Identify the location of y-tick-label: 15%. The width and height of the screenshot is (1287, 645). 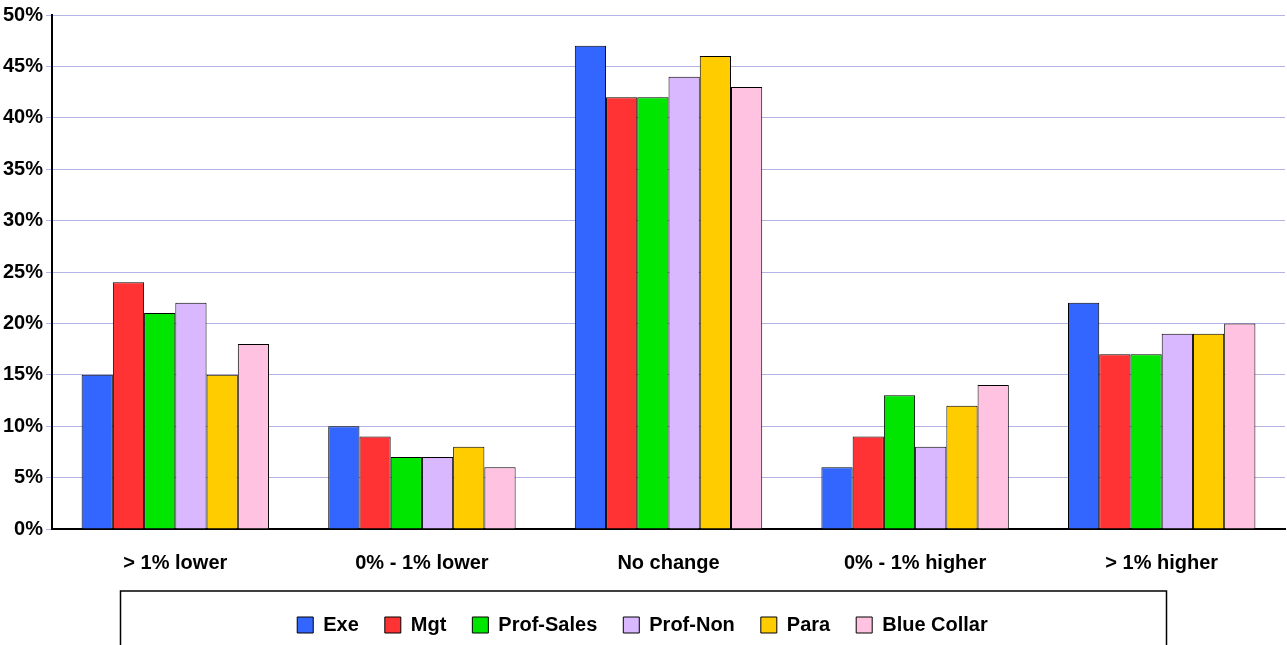
(23, 373).